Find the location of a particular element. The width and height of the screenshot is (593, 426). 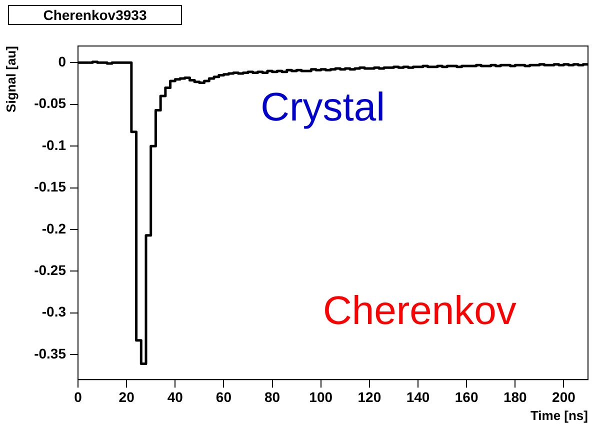

x-tick-label: 20 is located at coordinates (126, 396).